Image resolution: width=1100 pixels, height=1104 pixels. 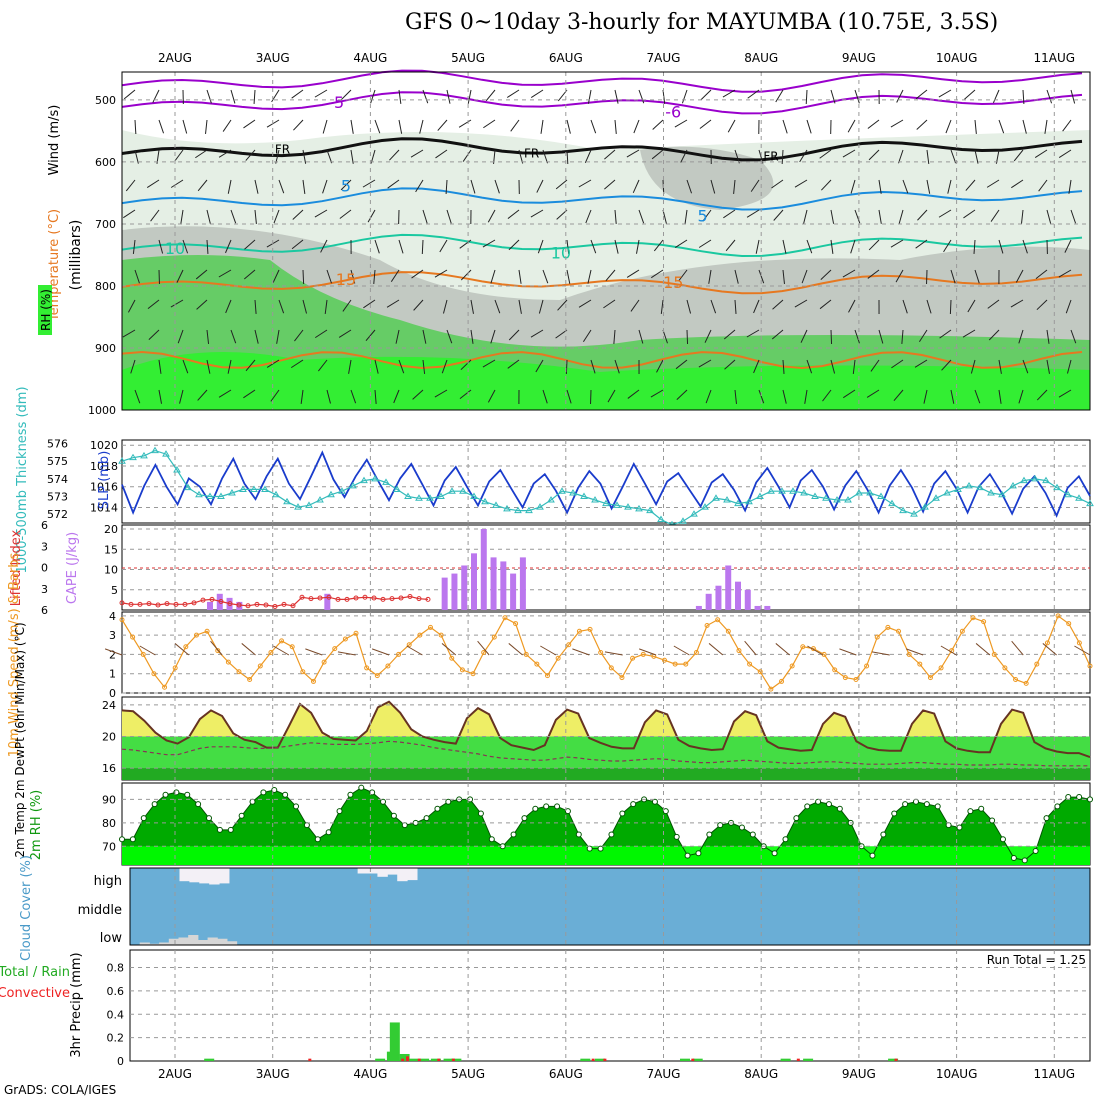 I want to click on thickness-tick-label: 573, so click(x=57, y=497).